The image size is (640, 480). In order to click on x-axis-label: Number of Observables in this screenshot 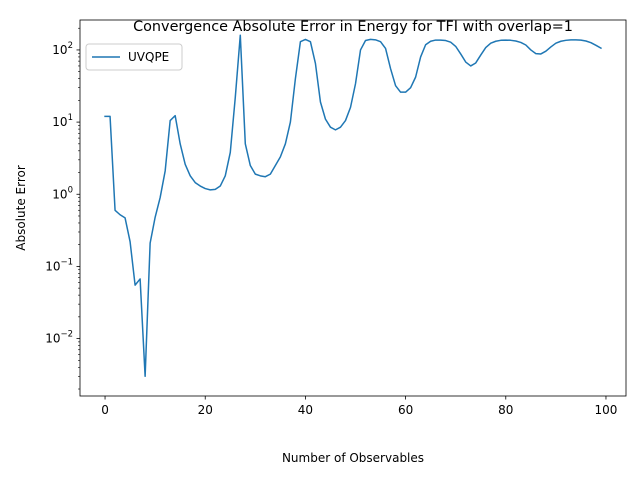, I will do `click(353, 458)`.